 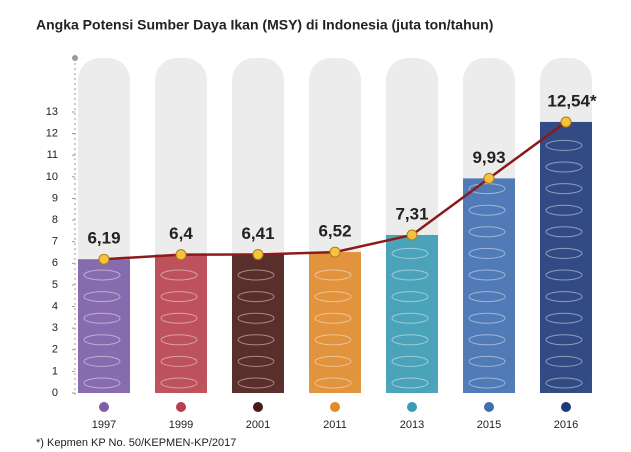 I want to click on y-tick-label: 8, so click(x=55, y=220).